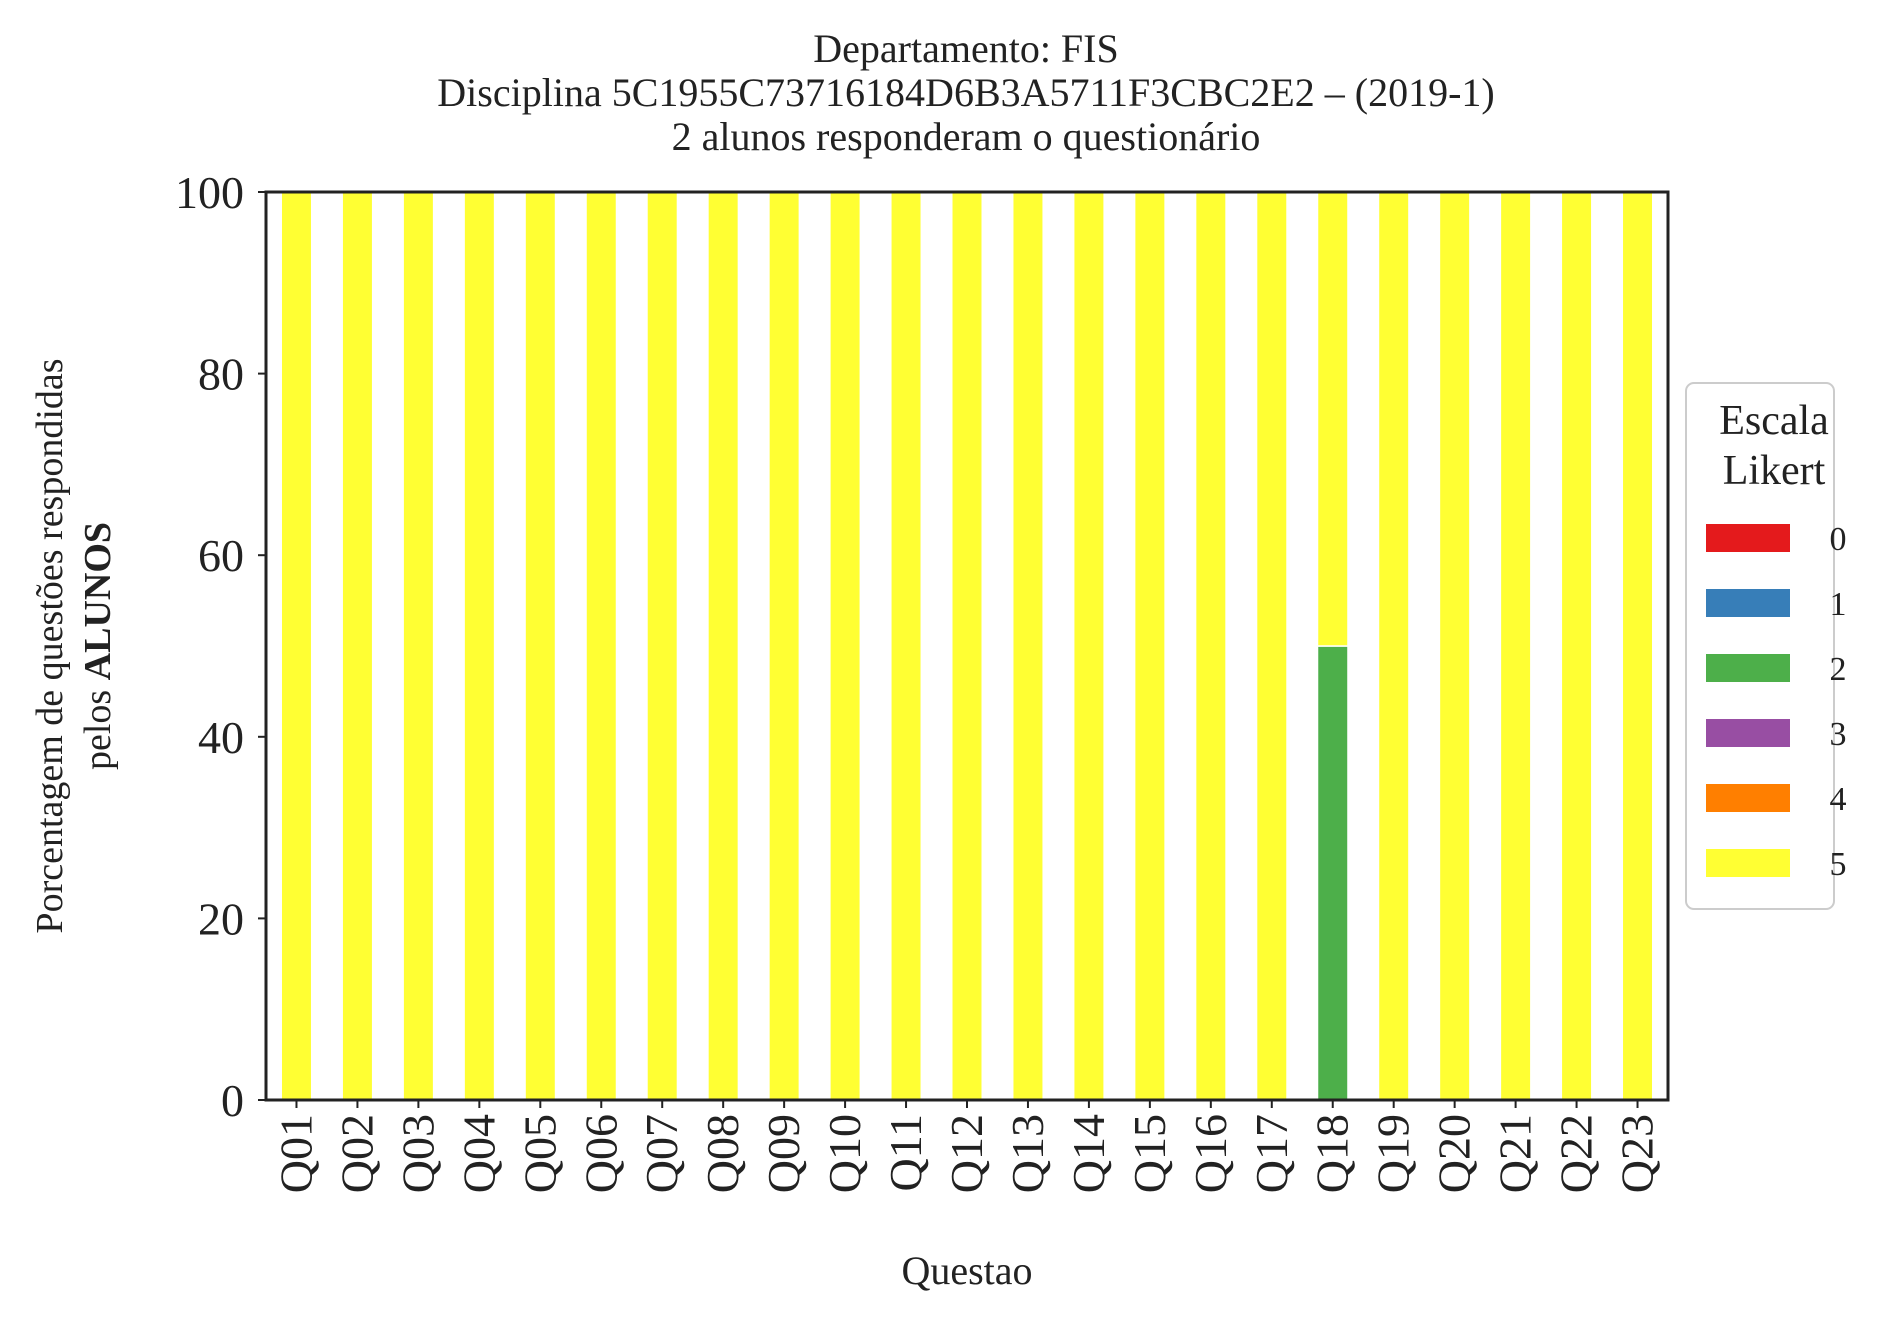 The width and height of the screenshot is (1892, 1323). Describe the element at coordinates (50, 645) in the screenshot. I see `y-axis-label-line1: Porcentagem de questões respondidas` at that location.